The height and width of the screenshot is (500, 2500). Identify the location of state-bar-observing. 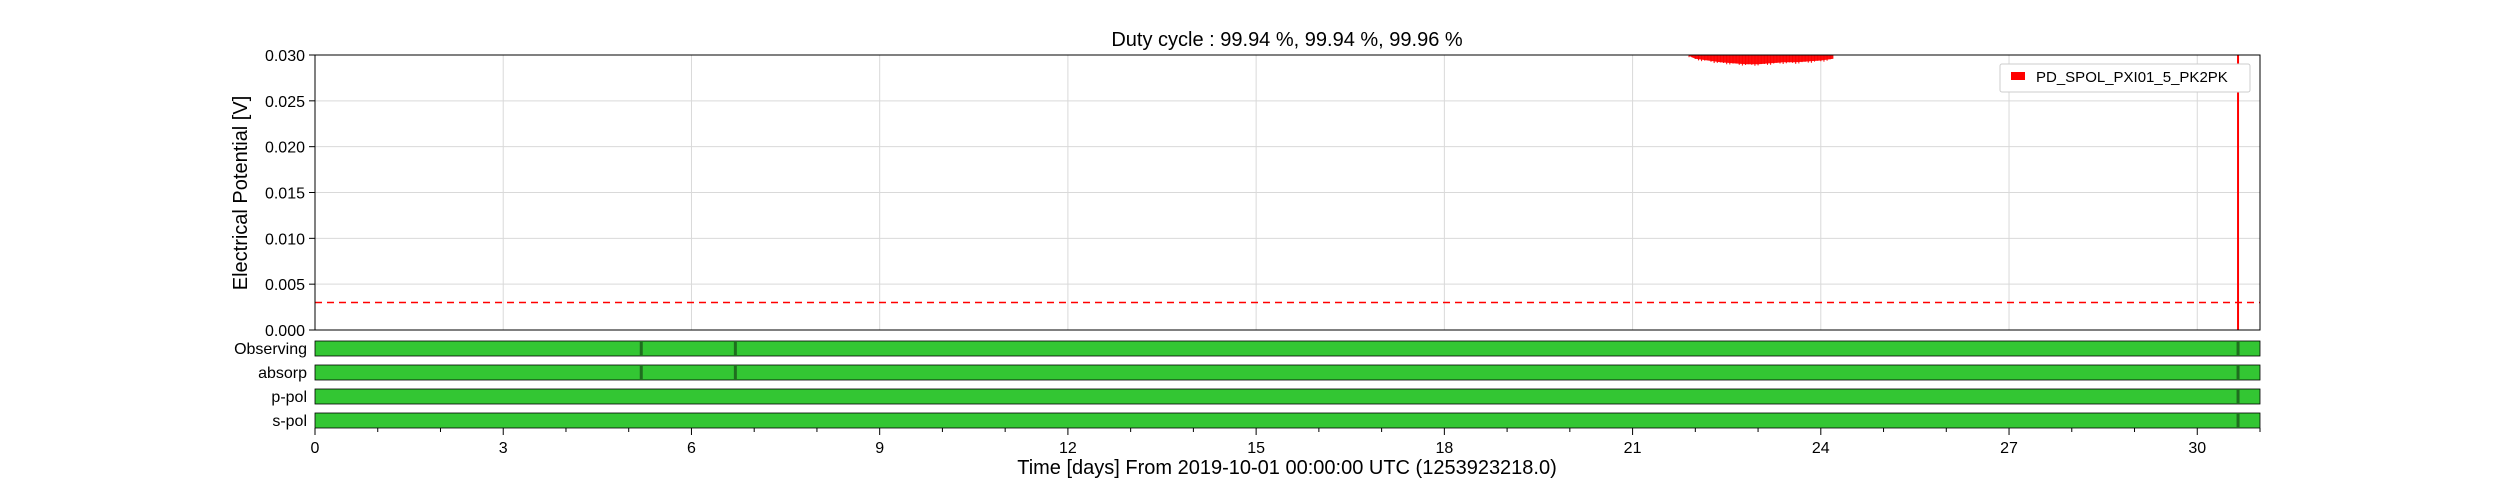
(1287, 348).